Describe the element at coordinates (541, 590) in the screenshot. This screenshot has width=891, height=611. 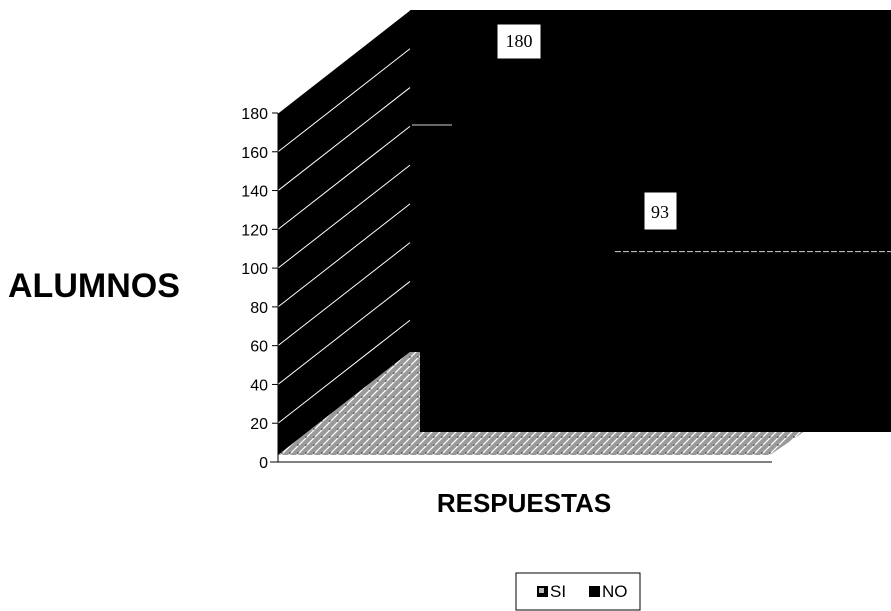
I see `legend-swatch-si-mark` at that location.